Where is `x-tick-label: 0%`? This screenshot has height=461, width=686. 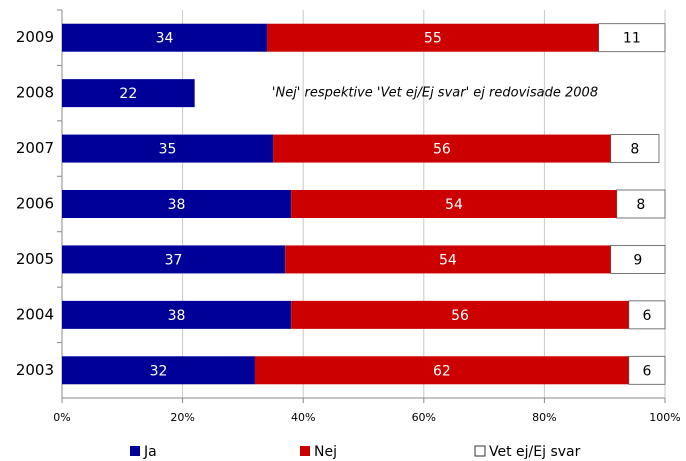
x-tick-label: 0% is located at coordinates (61, 417).